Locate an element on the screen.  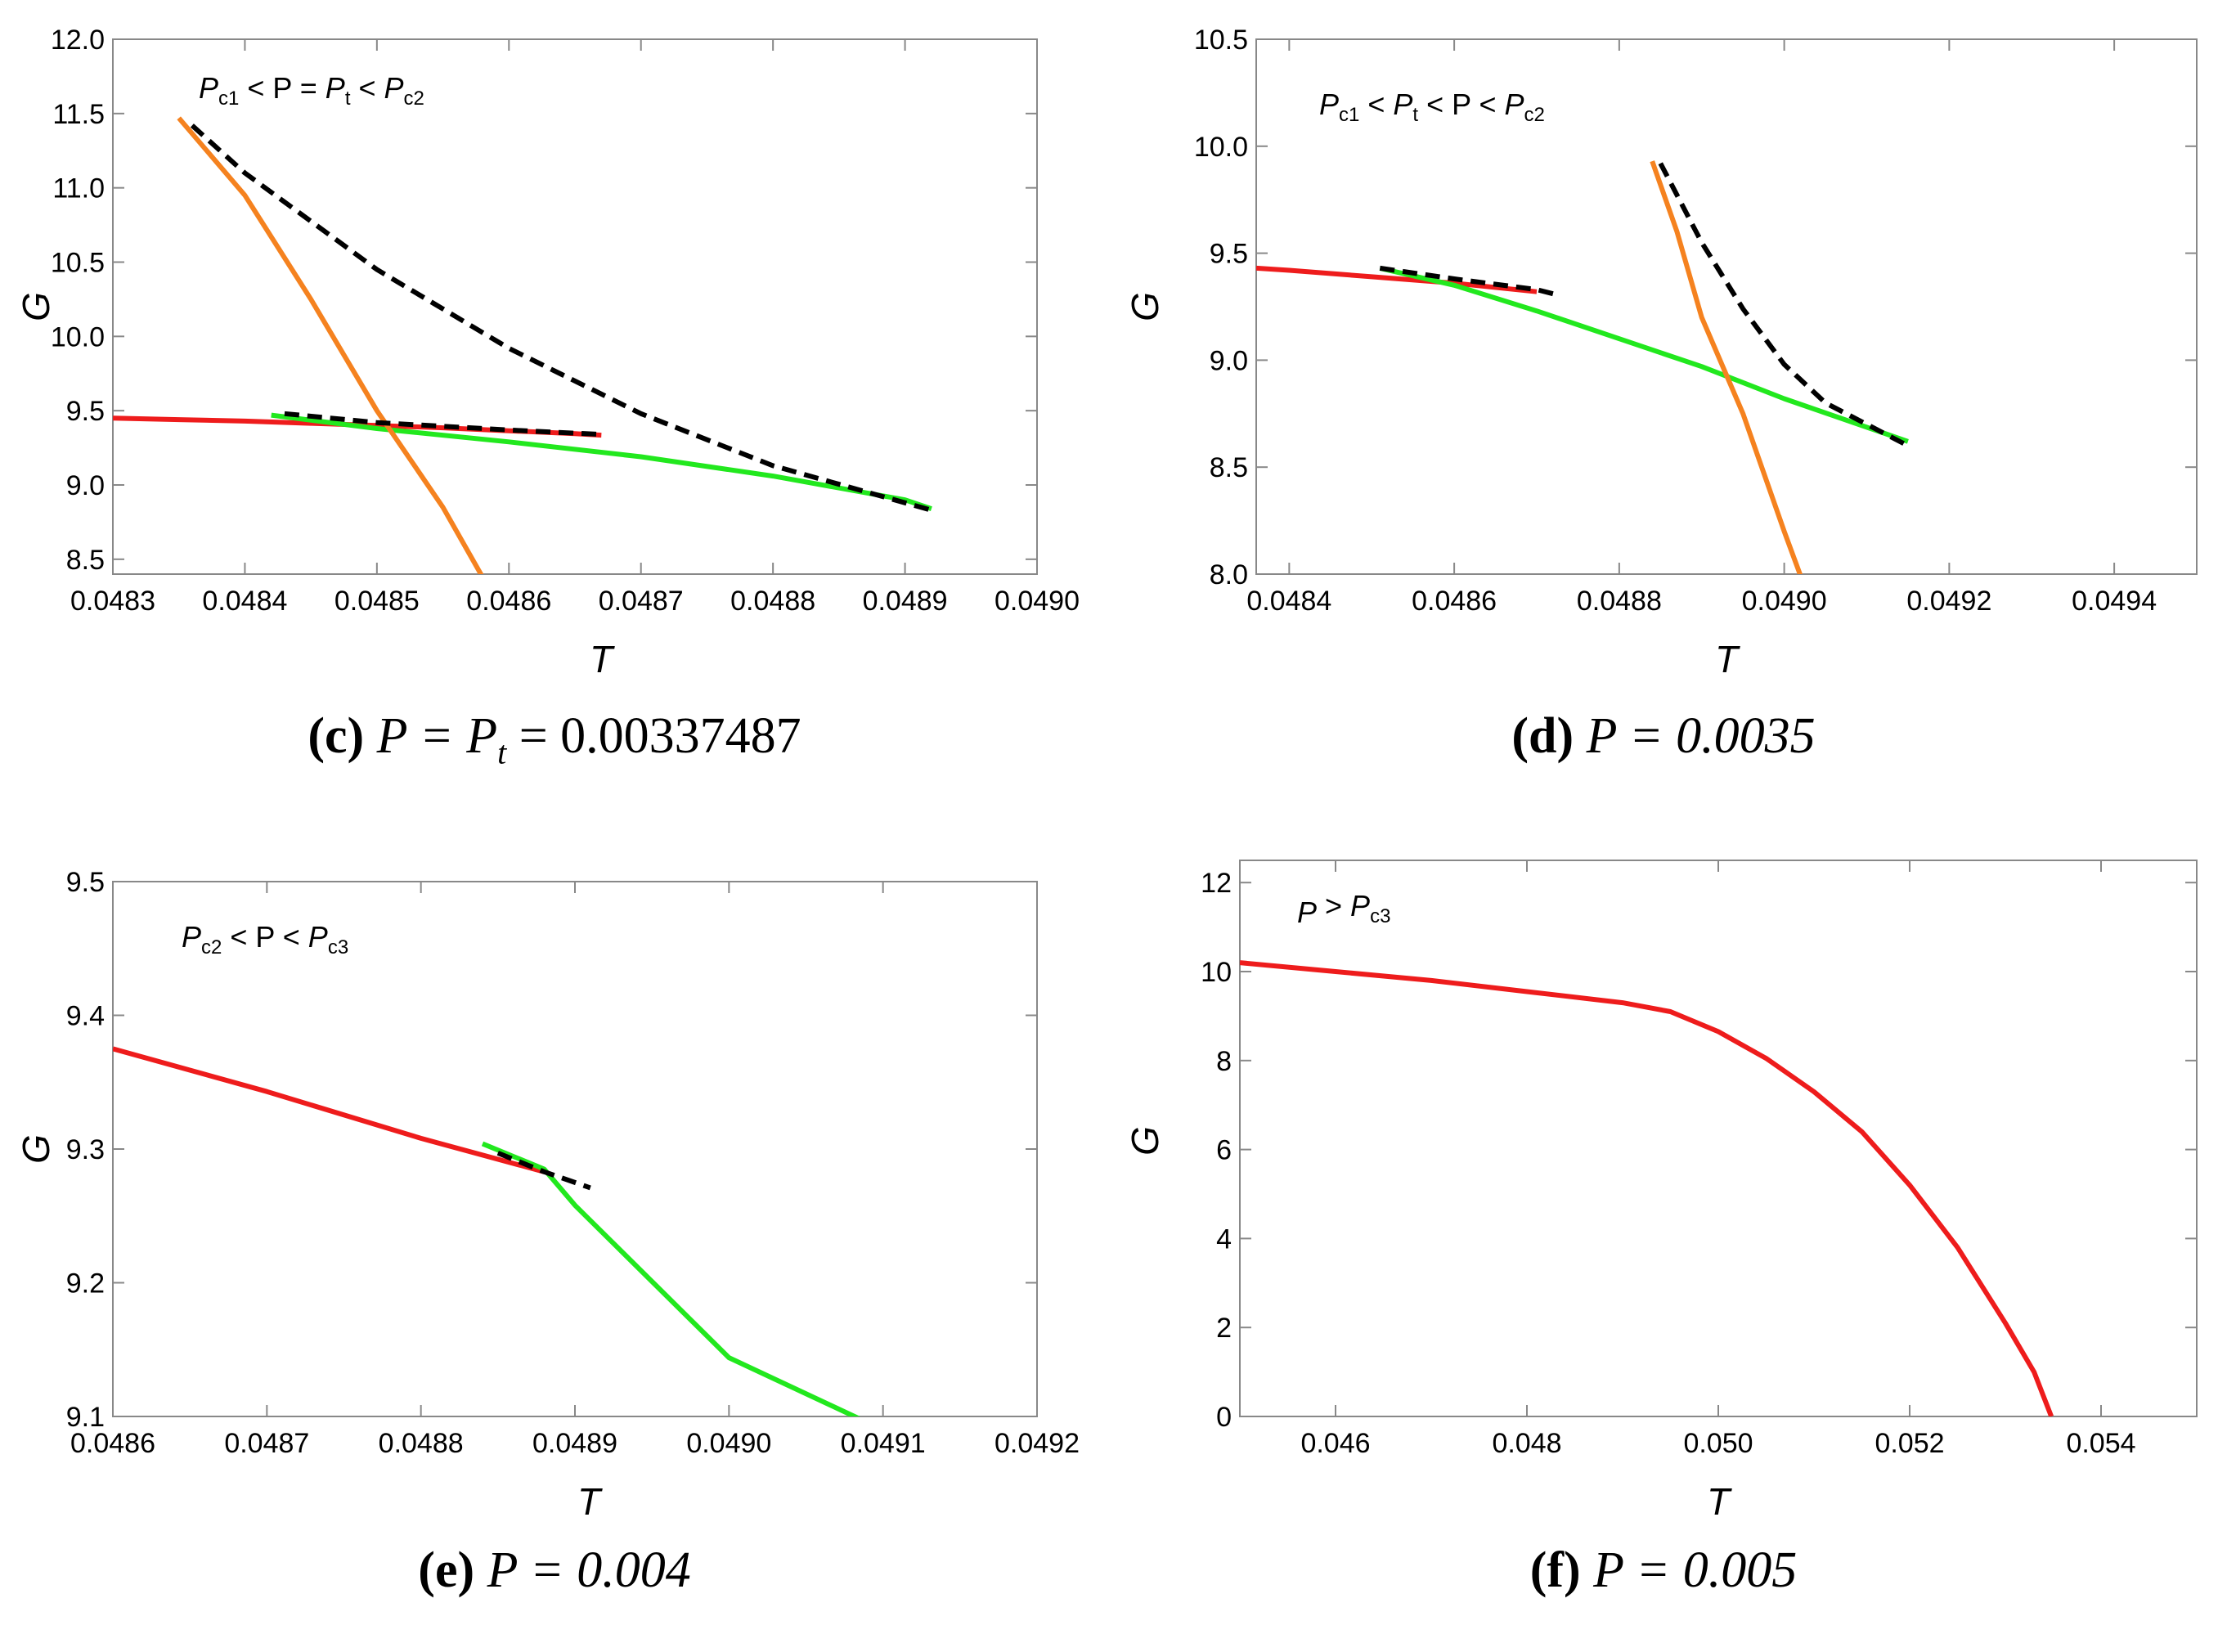
x-tick-label: 0.048 is located at coordinates (1526, 1443).